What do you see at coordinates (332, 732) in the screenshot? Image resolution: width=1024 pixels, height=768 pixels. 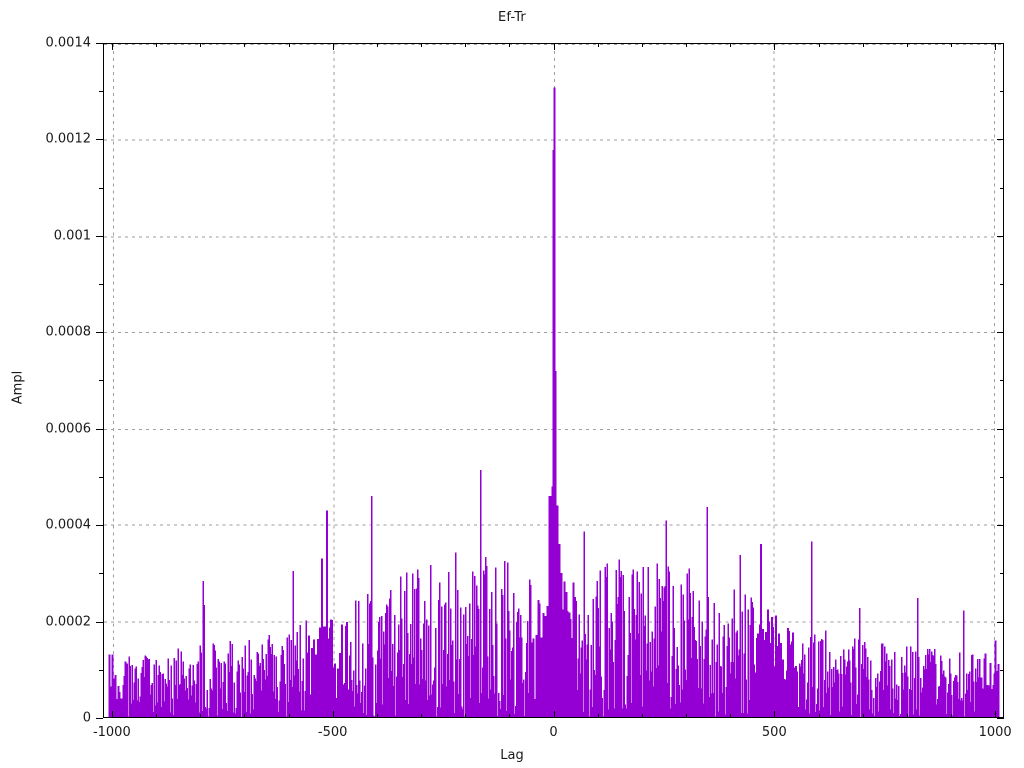 I see `x-tick-label: -500` at bounding box center [332, 732].